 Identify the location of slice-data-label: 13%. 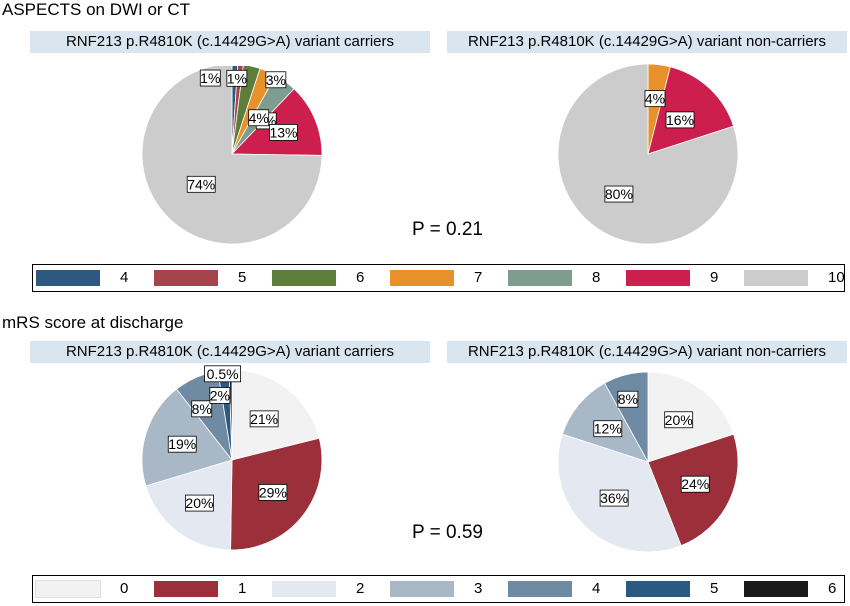
(283, 132).